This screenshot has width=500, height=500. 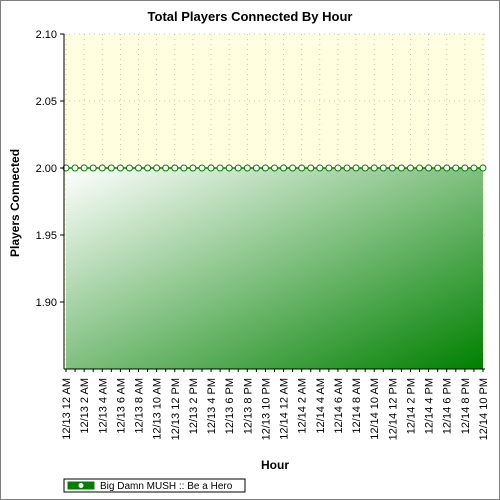 What do you see at coordinates (46, 236) in the screenshot?
I see `y-tick-label: 1.95` at bounding box center [46, 236].